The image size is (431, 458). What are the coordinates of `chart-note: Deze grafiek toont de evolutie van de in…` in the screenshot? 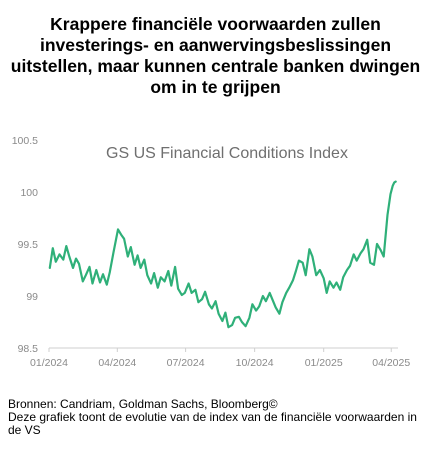 It's located at (212, 423).